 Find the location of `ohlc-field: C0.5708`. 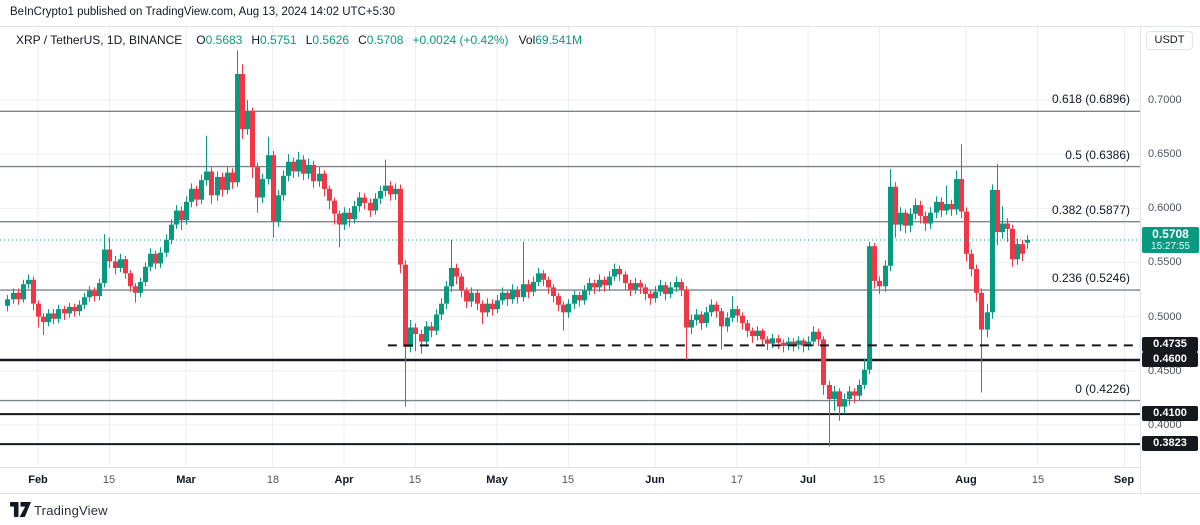

ohlc-field: C0.5708 is located at coordinates (381, 40).